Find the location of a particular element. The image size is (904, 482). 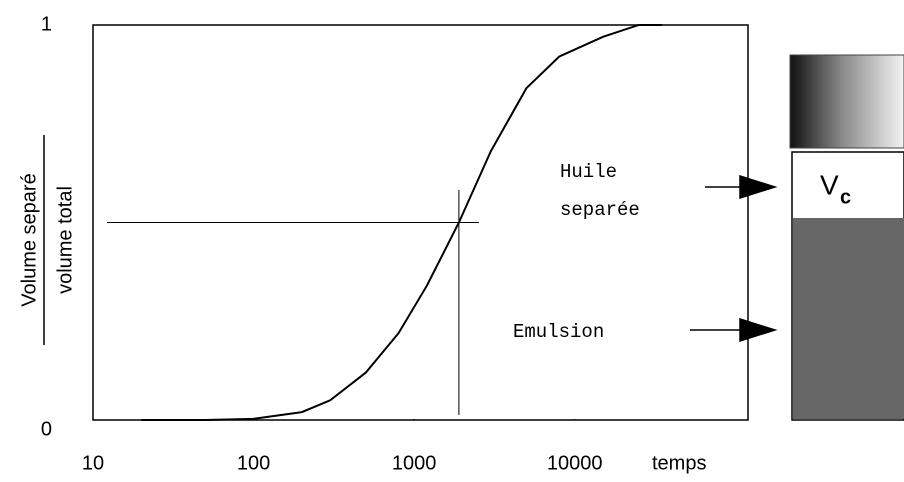

y-label-denominator: volume total is located at coordinates (65, 240).